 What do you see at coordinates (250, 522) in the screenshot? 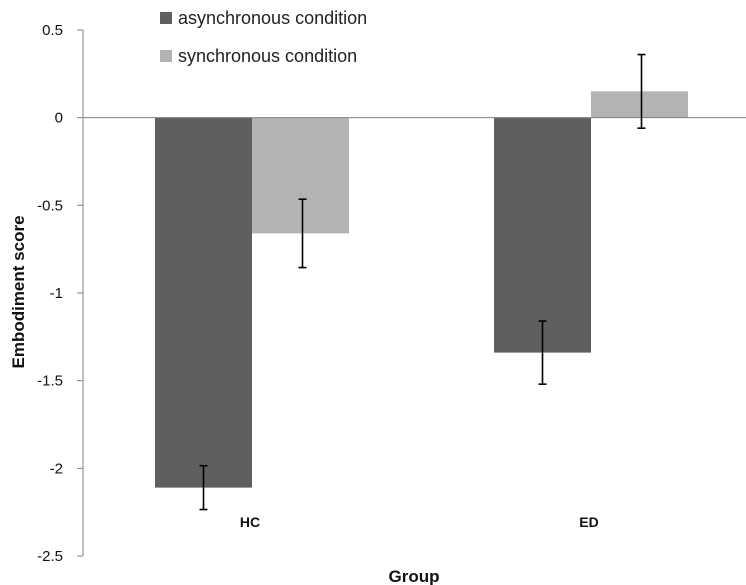
I see `x-category-label: HC` at bounding box center [250, 522].